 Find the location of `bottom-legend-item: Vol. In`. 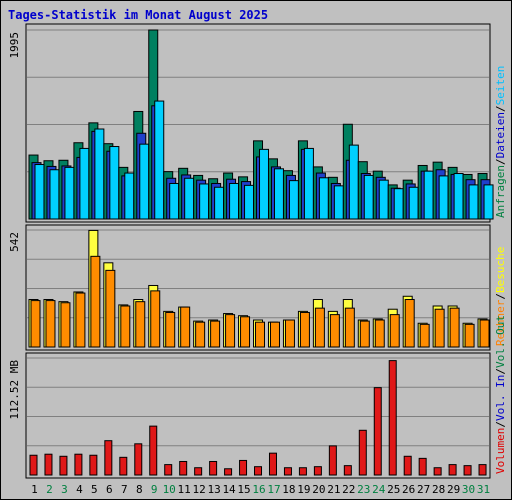

bottom-legend-item: Vol. In is located at coordinates (500, 398).